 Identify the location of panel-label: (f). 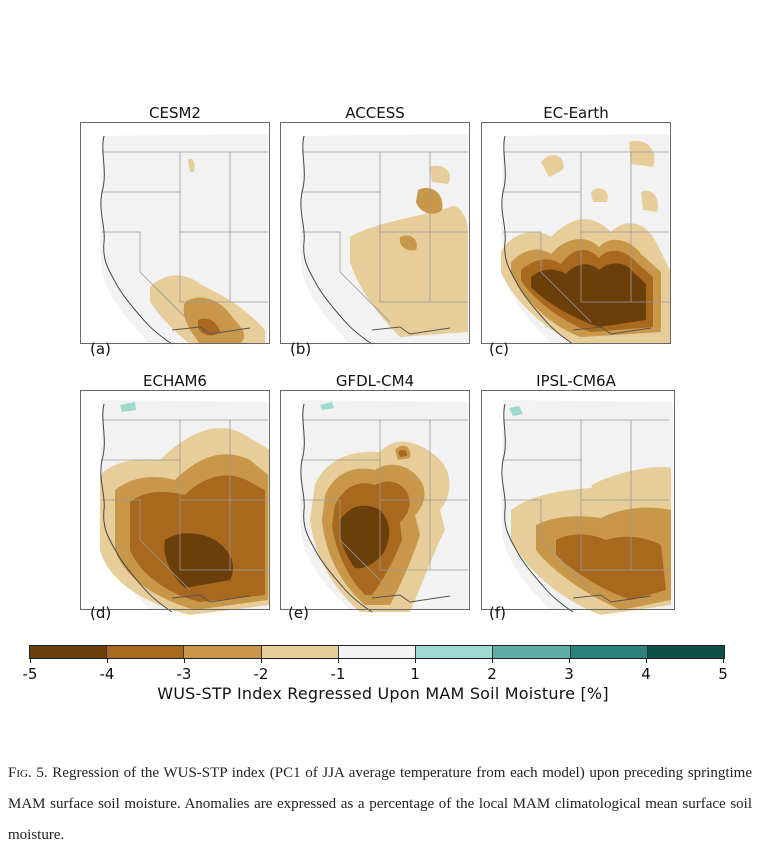
(497, 613).